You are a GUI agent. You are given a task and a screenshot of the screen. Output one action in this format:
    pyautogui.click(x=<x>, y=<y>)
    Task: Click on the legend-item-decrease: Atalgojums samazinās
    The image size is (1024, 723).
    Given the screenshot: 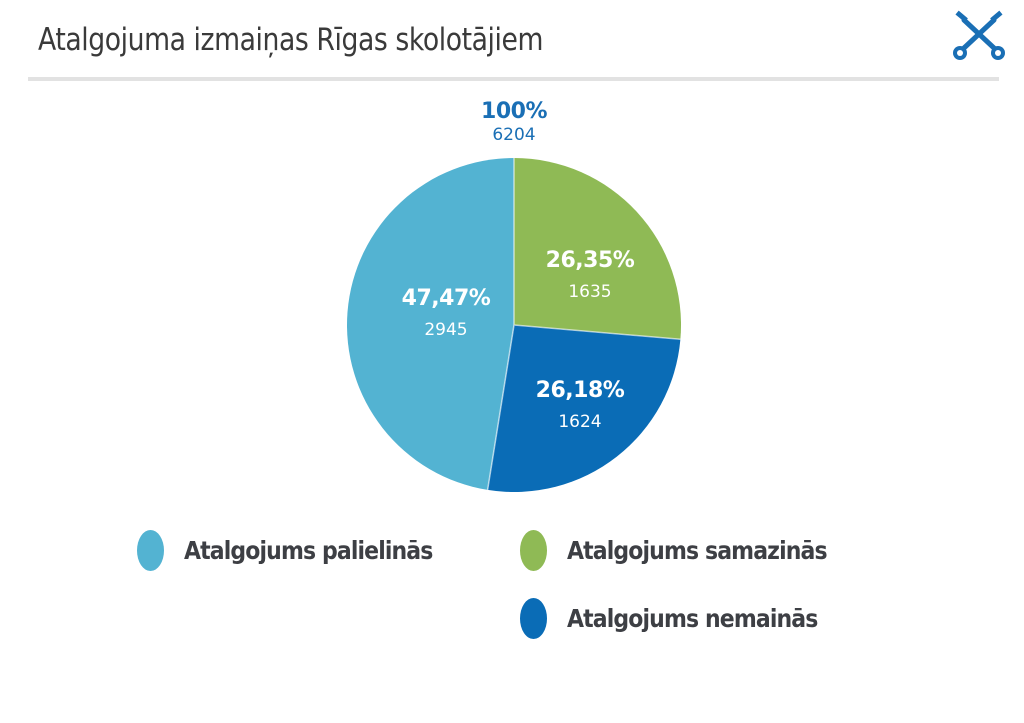 What is the action you would take?
    pyautogui.click(x=691, y=550)
    